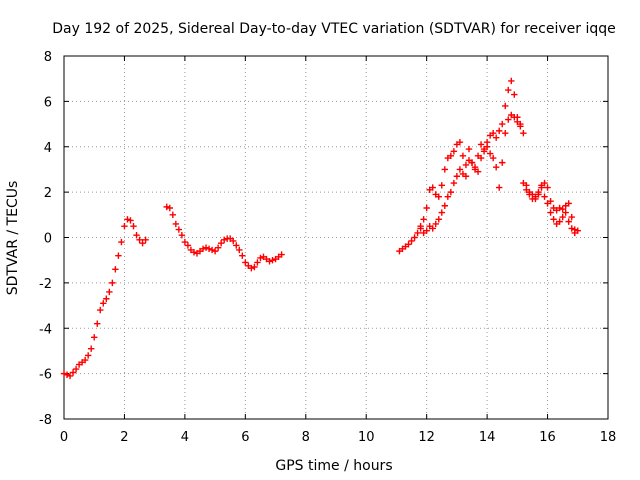 The width and height of the screenshot is (640, 480). What do you see at coordinates (48, 148) in the screenshot?
I see `y-tick-label: 4` at bounding box center [48, 148].